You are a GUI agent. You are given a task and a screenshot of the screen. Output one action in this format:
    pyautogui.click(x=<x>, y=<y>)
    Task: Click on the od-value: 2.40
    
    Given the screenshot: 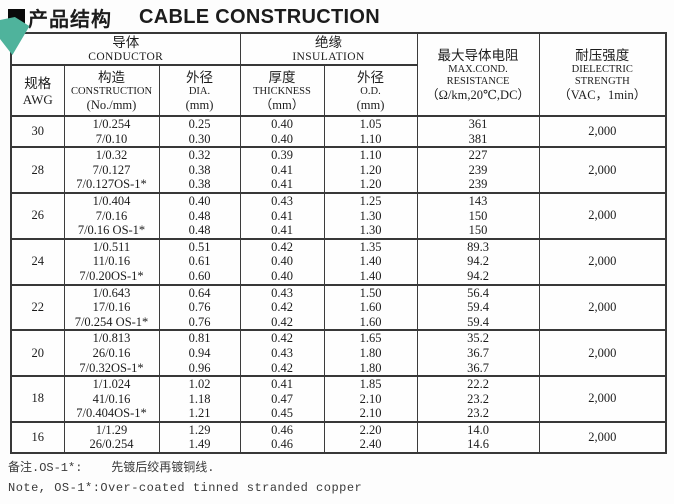 What is the action you would take?
    pyautogui.click(x=370, y=444)
    